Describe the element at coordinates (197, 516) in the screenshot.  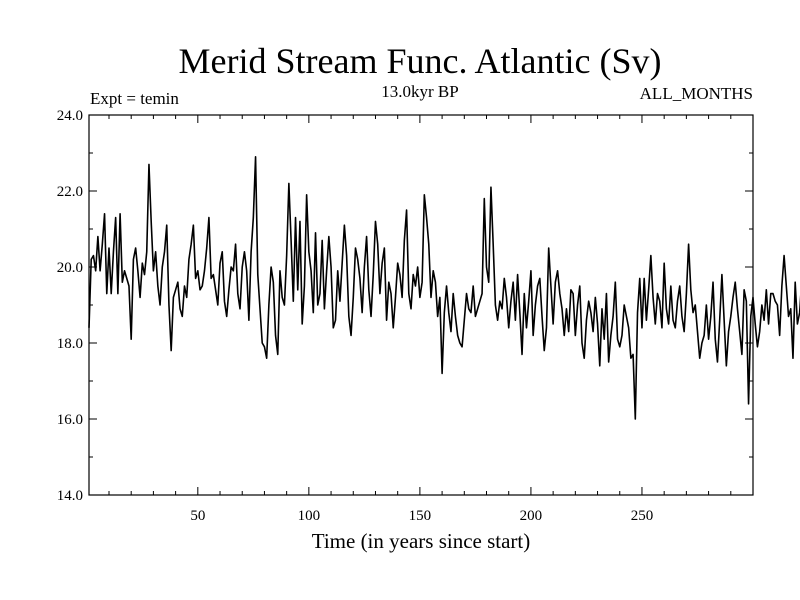
I see `x-tick-label: 50` at that location.